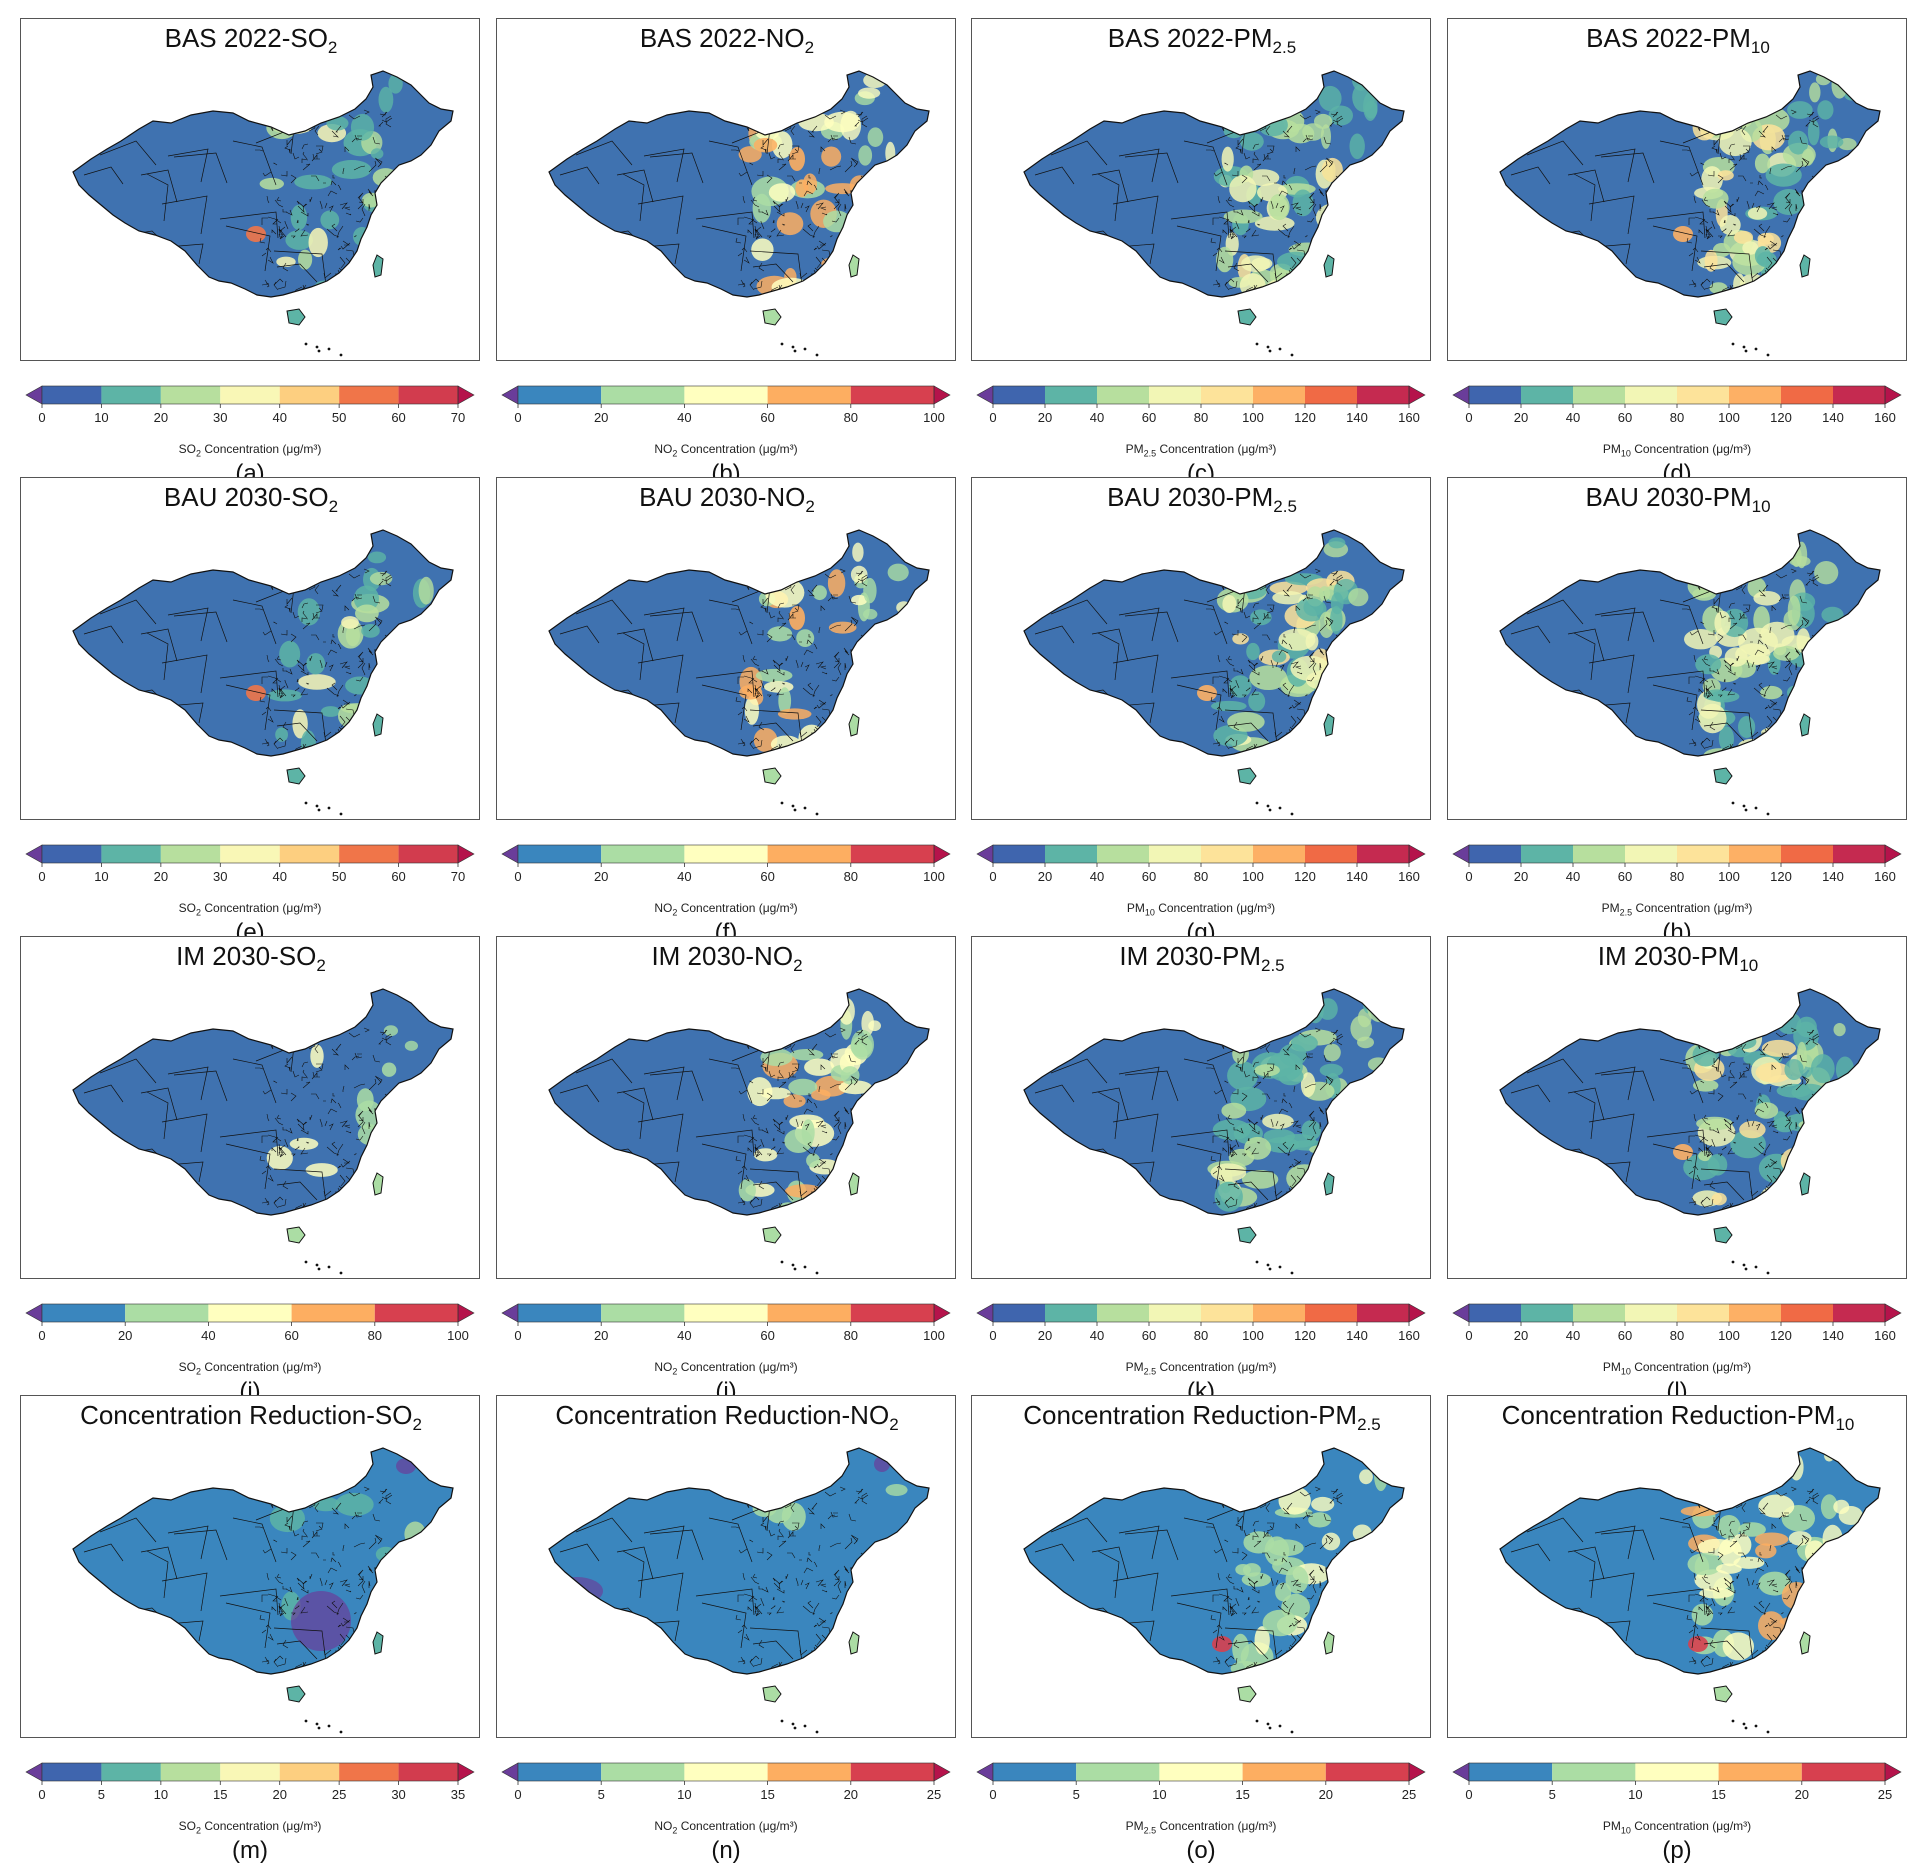 The image size is (1920, 1865). Describe the element at coordinates (1677, 189) in the screenshot. I see `map-frame: BAS 2022-PM10` at that location.